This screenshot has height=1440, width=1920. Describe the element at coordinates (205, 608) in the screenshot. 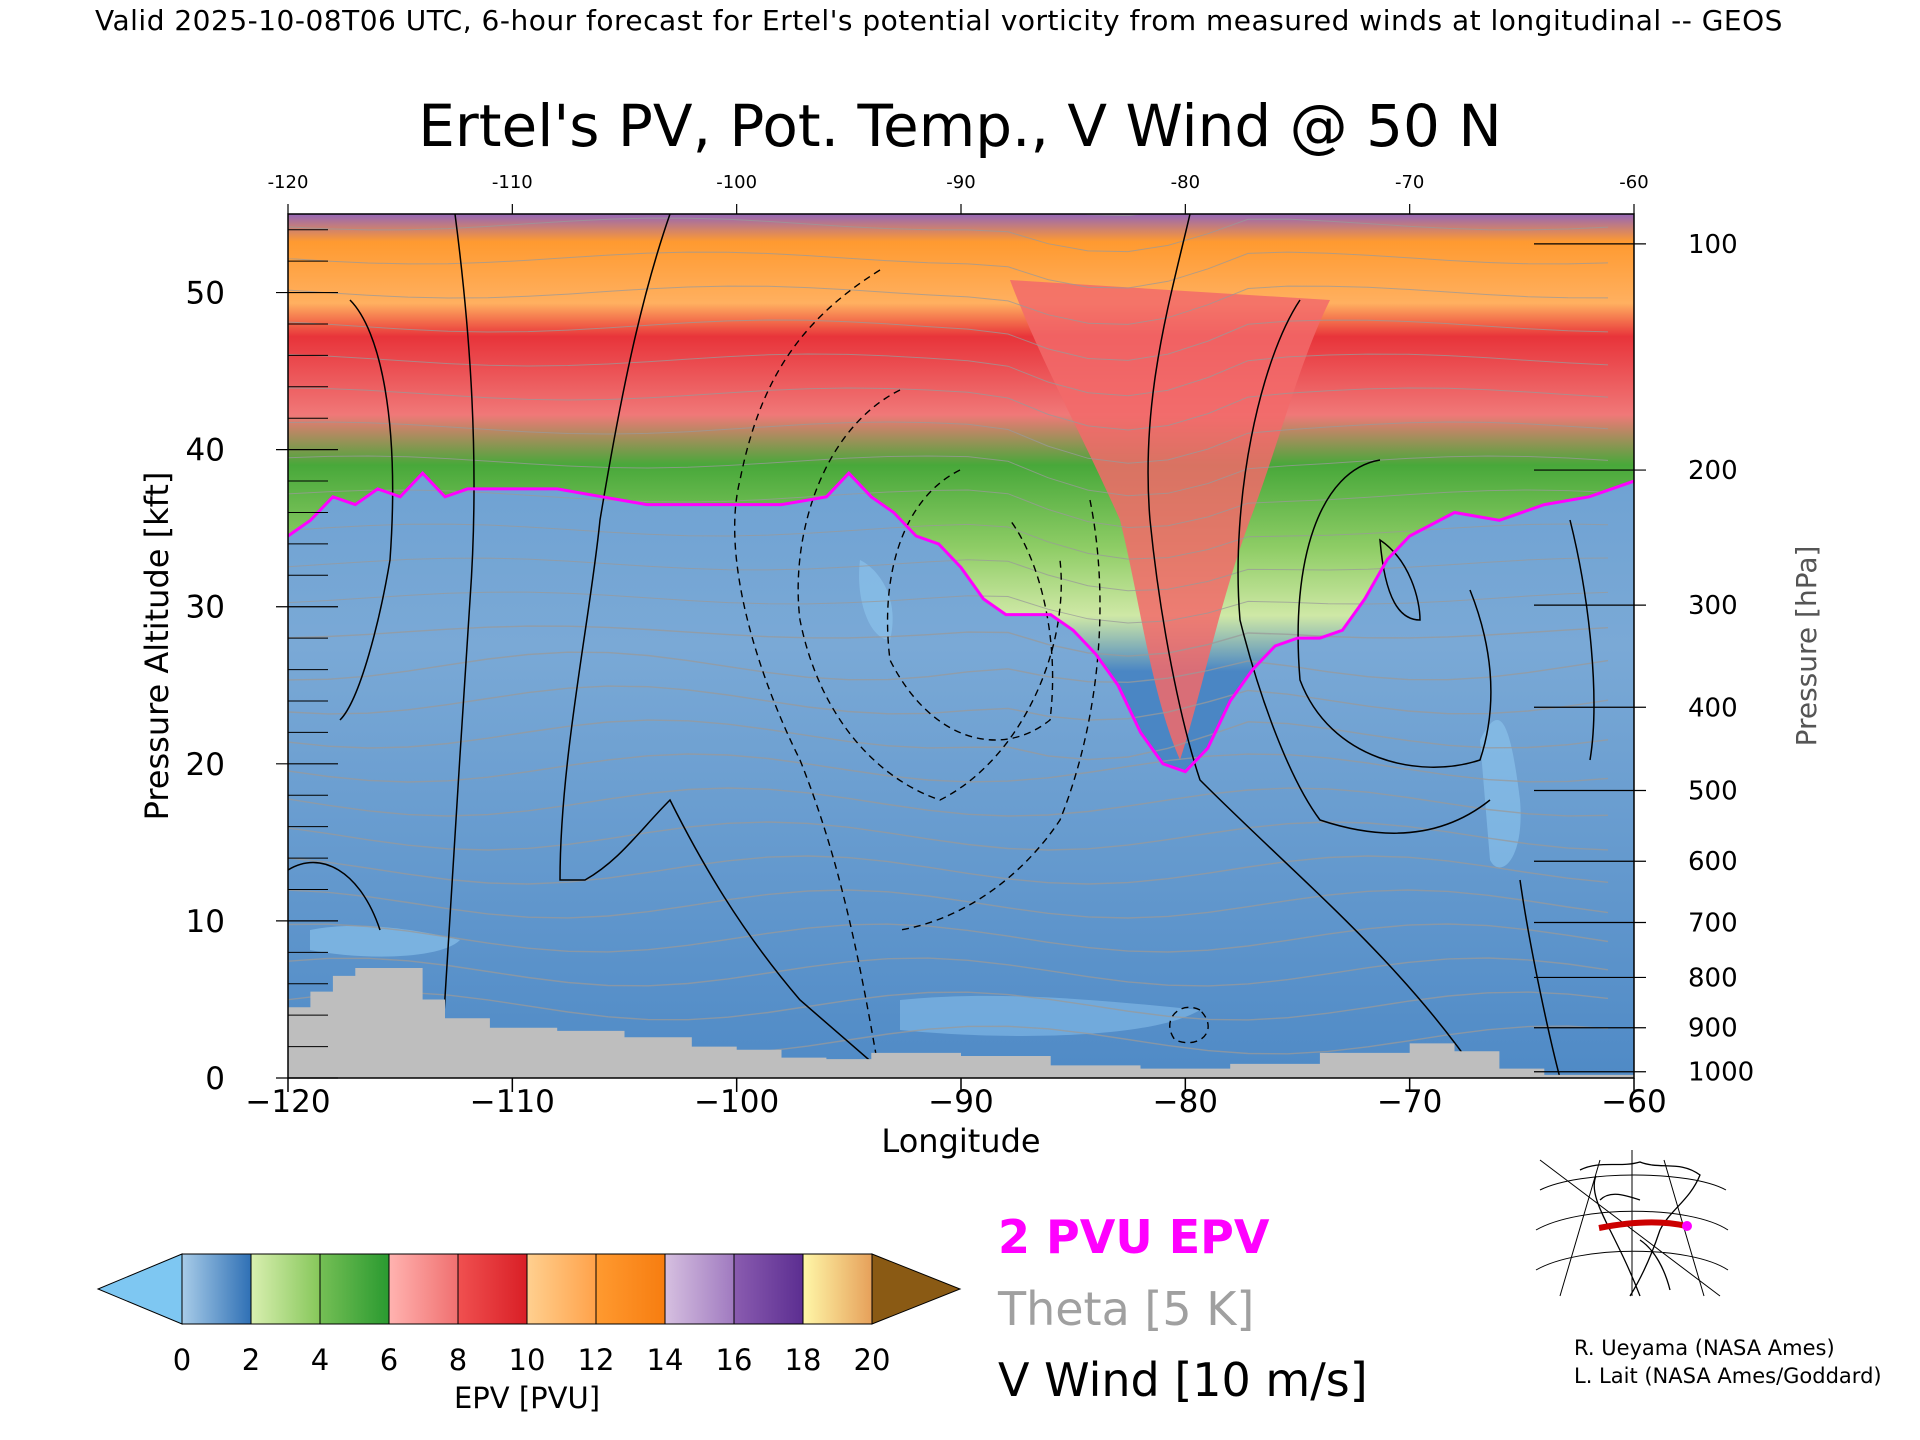

I see `y-tick-label-left: 30` at that location.